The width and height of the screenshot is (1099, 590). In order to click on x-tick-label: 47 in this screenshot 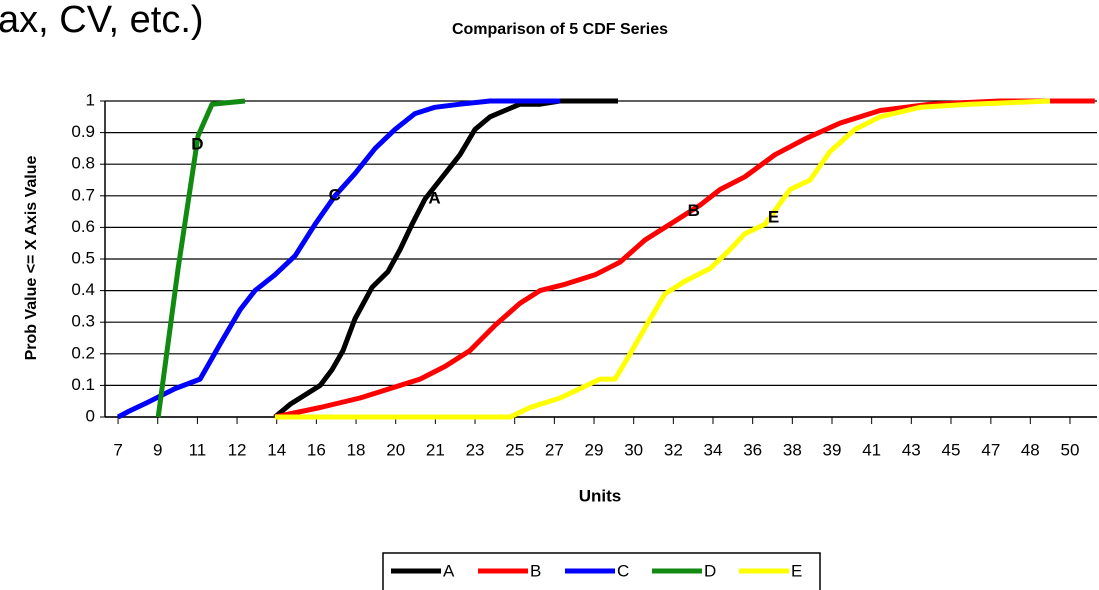, I will do `click(990, 449)`.